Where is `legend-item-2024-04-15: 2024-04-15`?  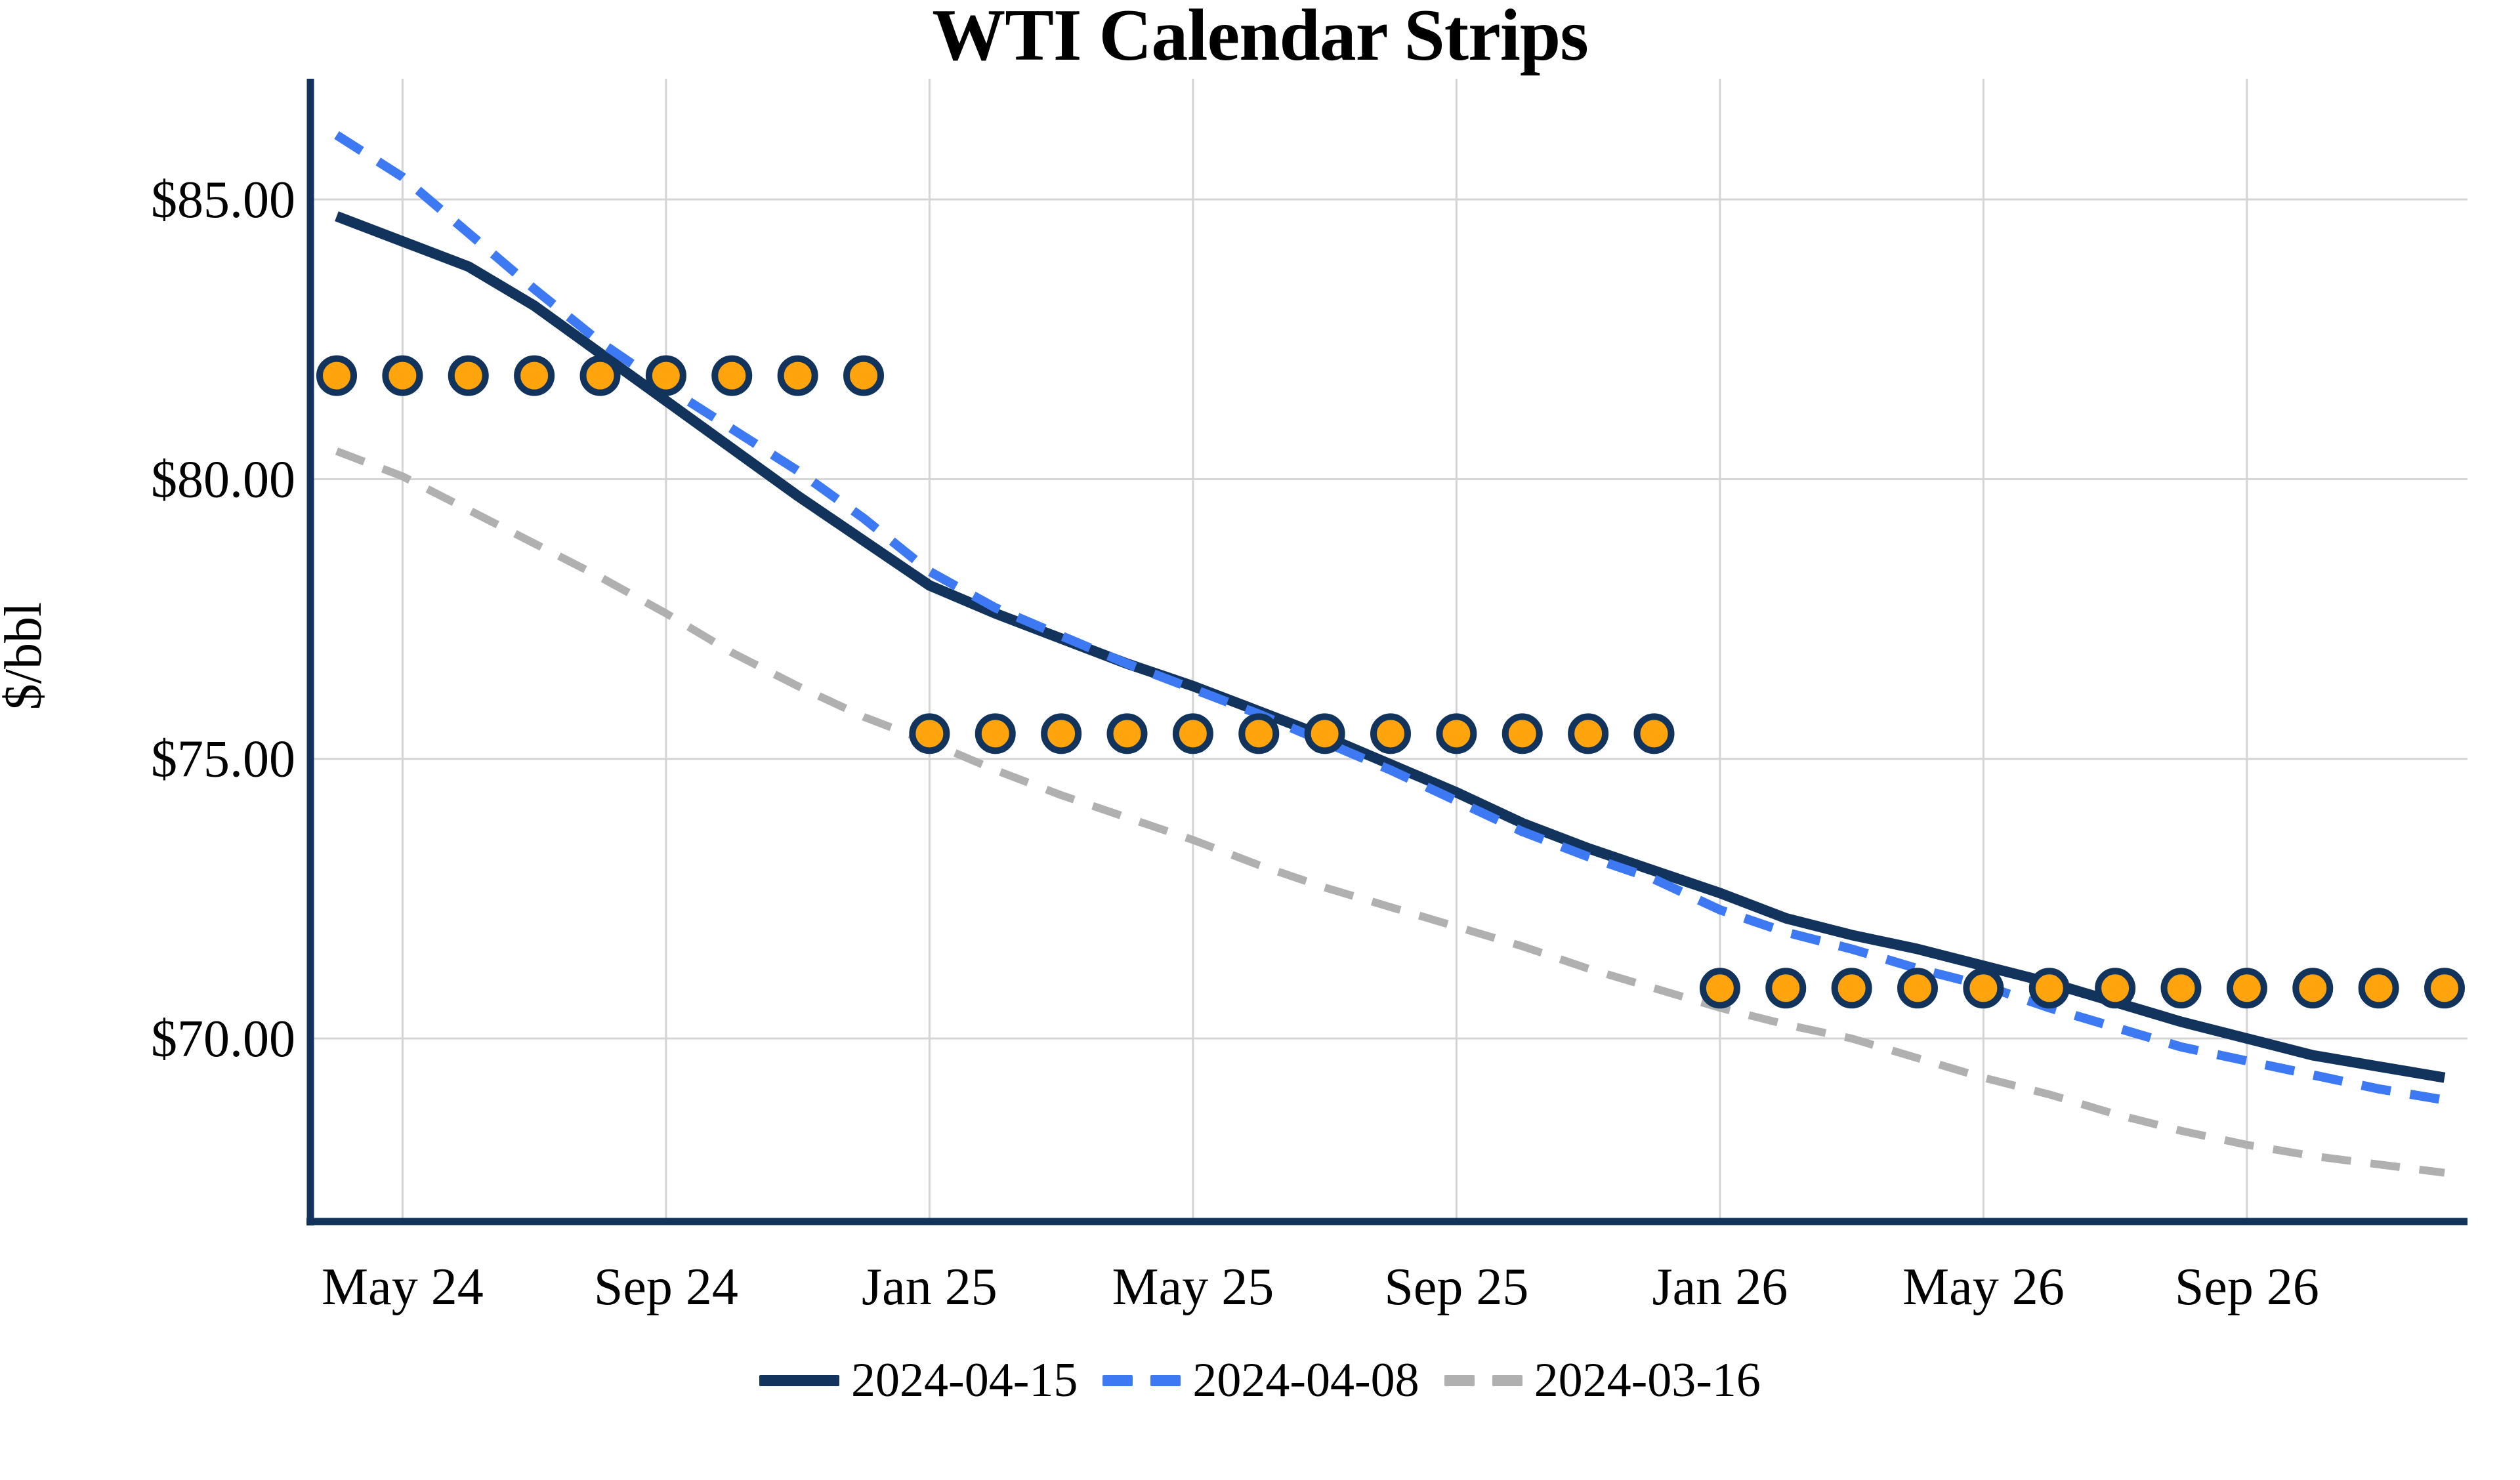 legend-item-2024-04-15: 2024-04-15 is located at coordinates (918, 1380).